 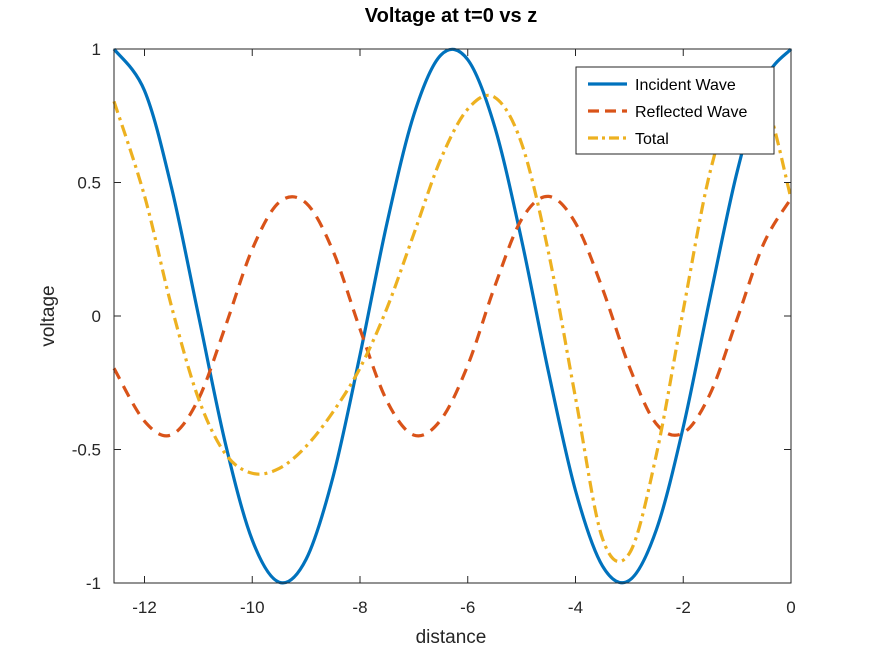 What do you see at coordinates (575, 607) in the screenshot?
I see `x-tick-label: -4` at bounding box center [575, 607].